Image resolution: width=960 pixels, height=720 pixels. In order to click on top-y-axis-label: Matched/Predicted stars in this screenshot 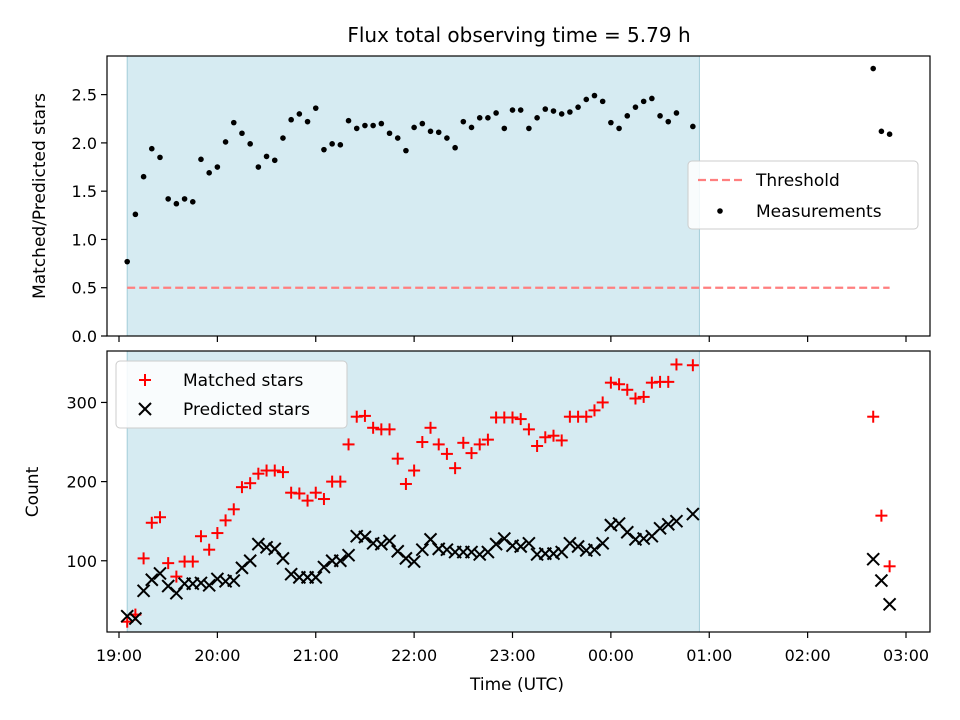, I will do `click(40, 196)`.